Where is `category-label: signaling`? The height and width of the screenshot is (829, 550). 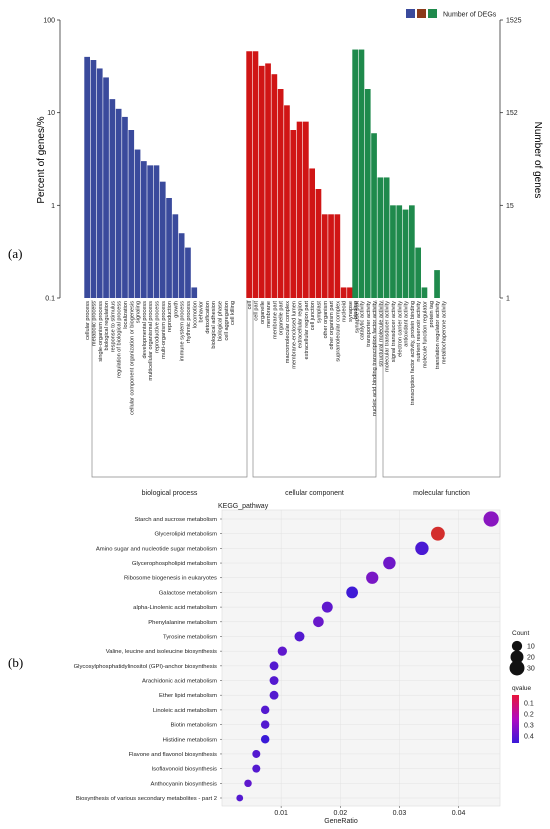
category-label: signaling is located at coordinates (139, 312).